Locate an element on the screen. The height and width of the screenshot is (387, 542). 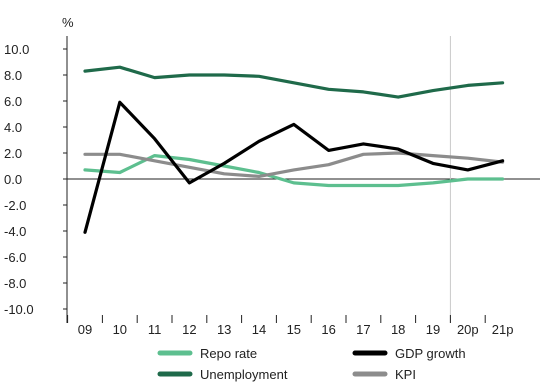
x-tick-label: 15 is located at coordinates (294, 329).